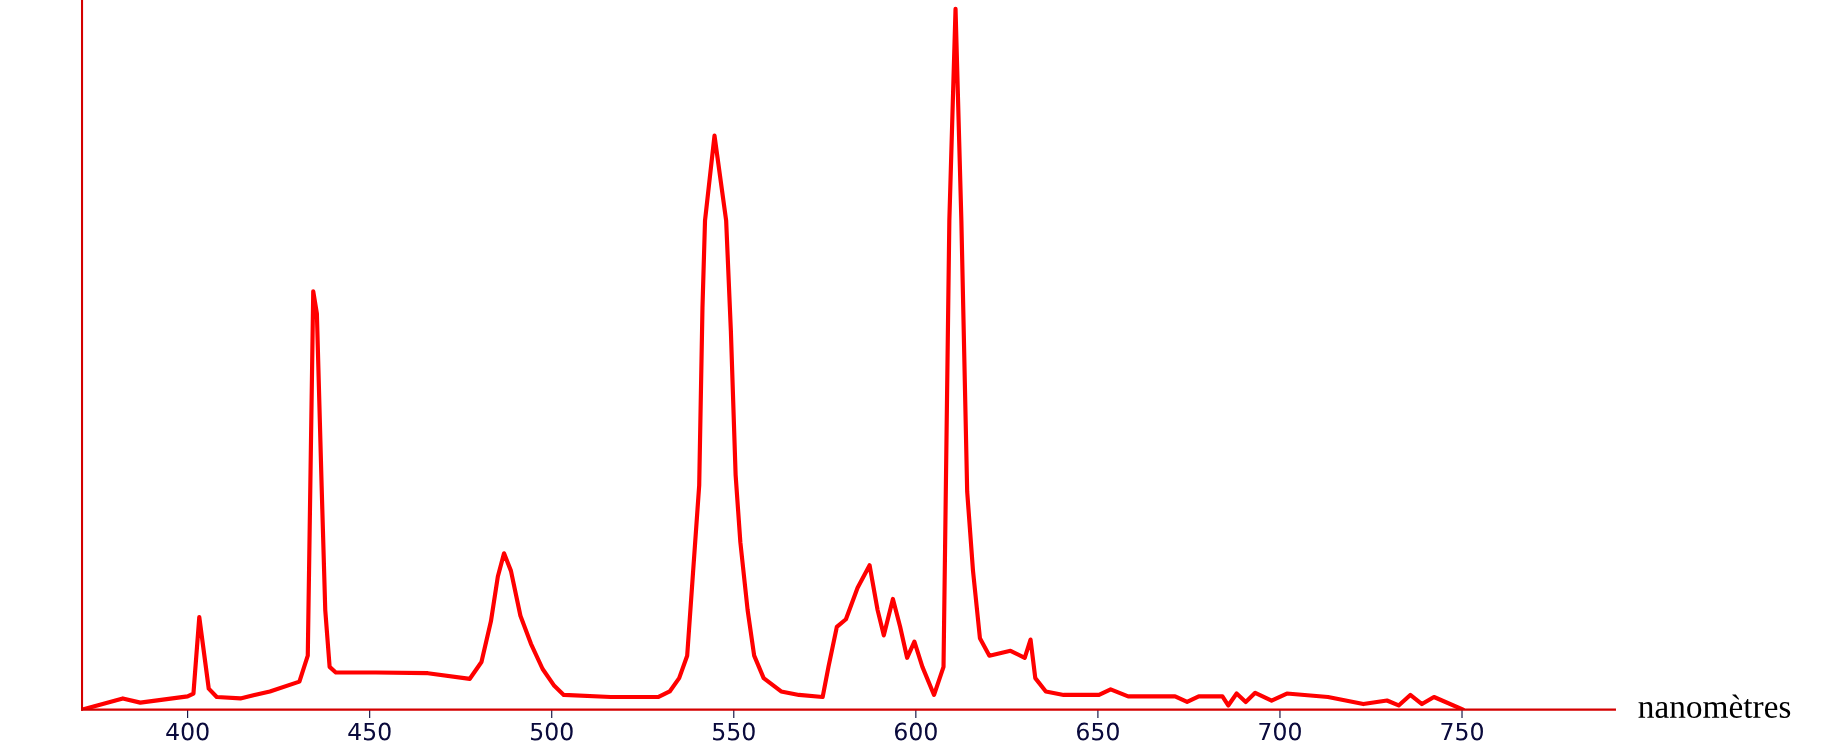  What do you see at coordinates (552, 731) in the screenshot?
I see `x-tick-label: 500` at bounding box center [552, 731].